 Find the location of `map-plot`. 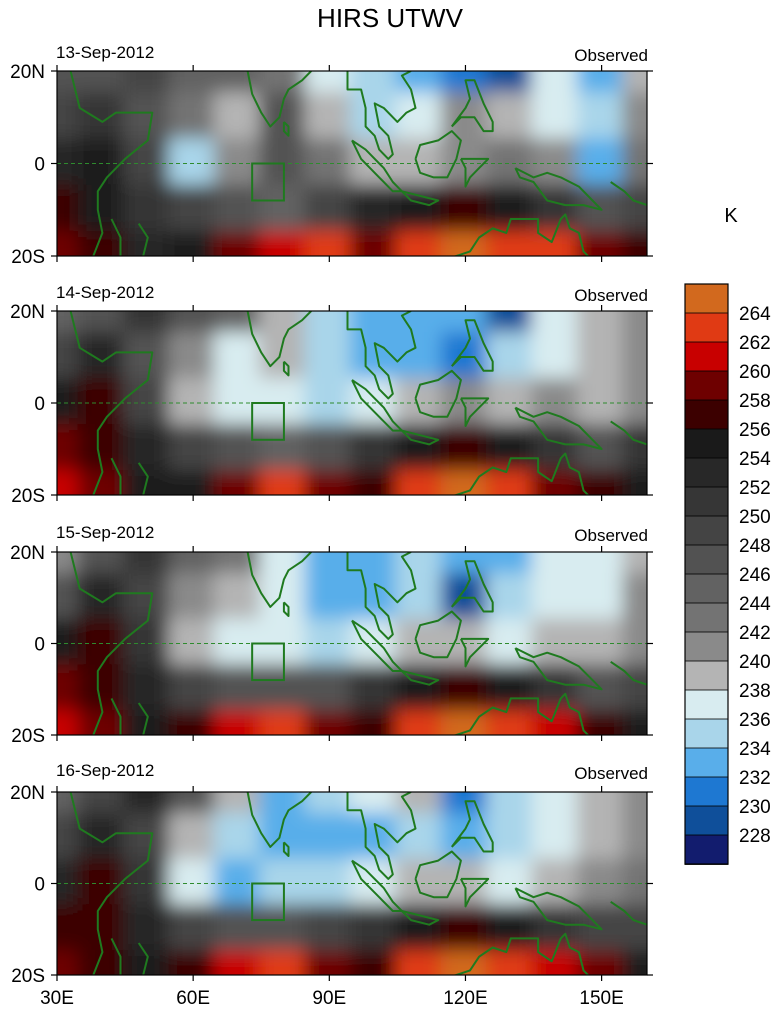

map-plot is located at coordinates (352, 883).